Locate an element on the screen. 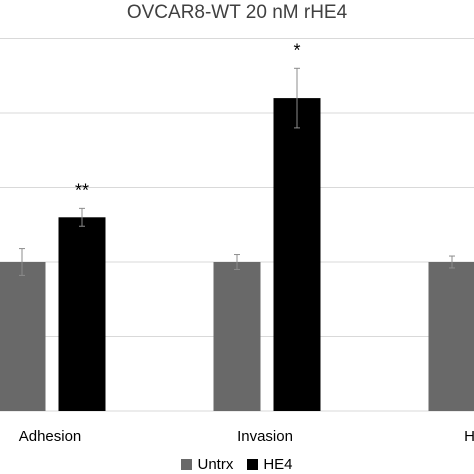 This screenshot has height=474, width=474. legend-entry-untrx: Untrx is located at coordinates (207, 464).